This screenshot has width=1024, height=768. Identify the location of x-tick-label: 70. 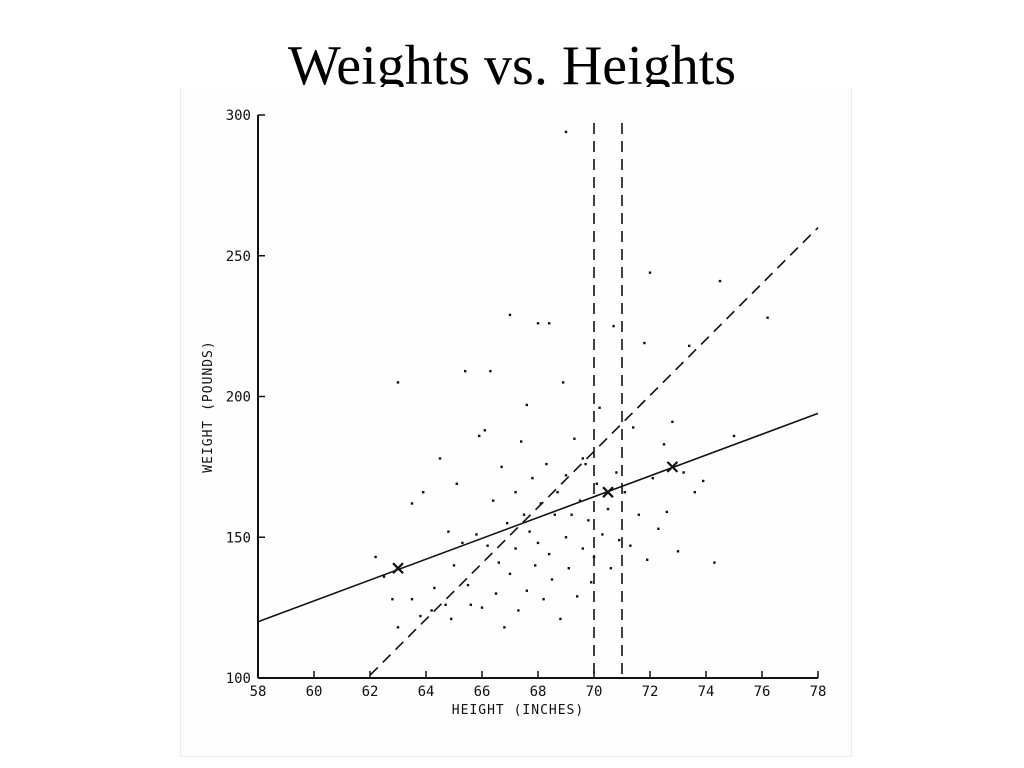
(594, 692).